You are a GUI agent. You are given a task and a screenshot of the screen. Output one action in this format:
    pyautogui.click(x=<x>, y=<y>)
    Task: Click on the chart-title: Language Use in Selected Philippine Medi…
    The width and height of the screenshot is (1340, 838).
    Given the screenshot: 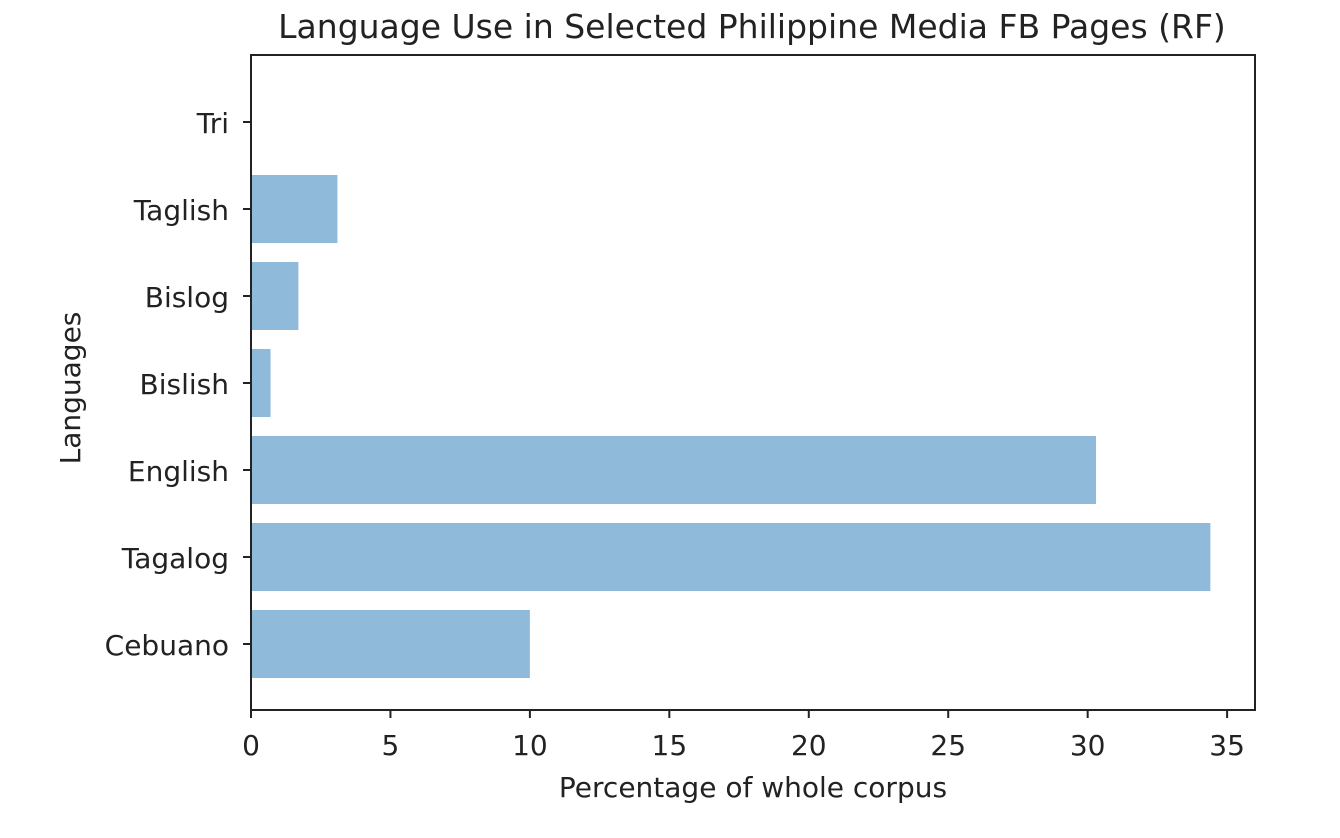 What is the action you would take?
    pyautogui.click(x=752, y=26)
    